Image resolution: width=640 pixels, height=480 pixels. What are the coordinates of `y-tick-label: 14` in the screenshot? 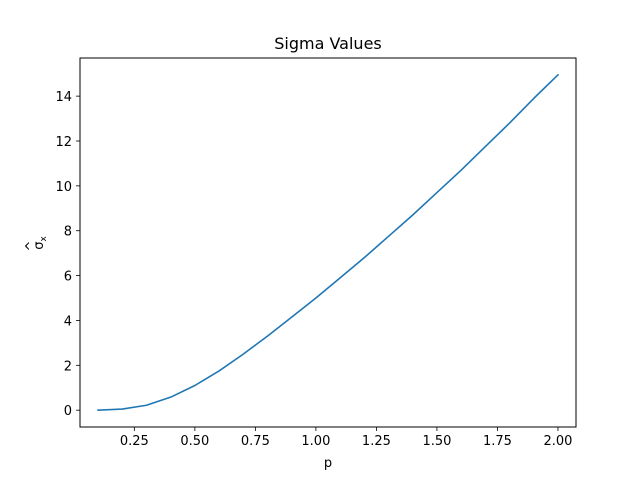 It's located at (63, 97).